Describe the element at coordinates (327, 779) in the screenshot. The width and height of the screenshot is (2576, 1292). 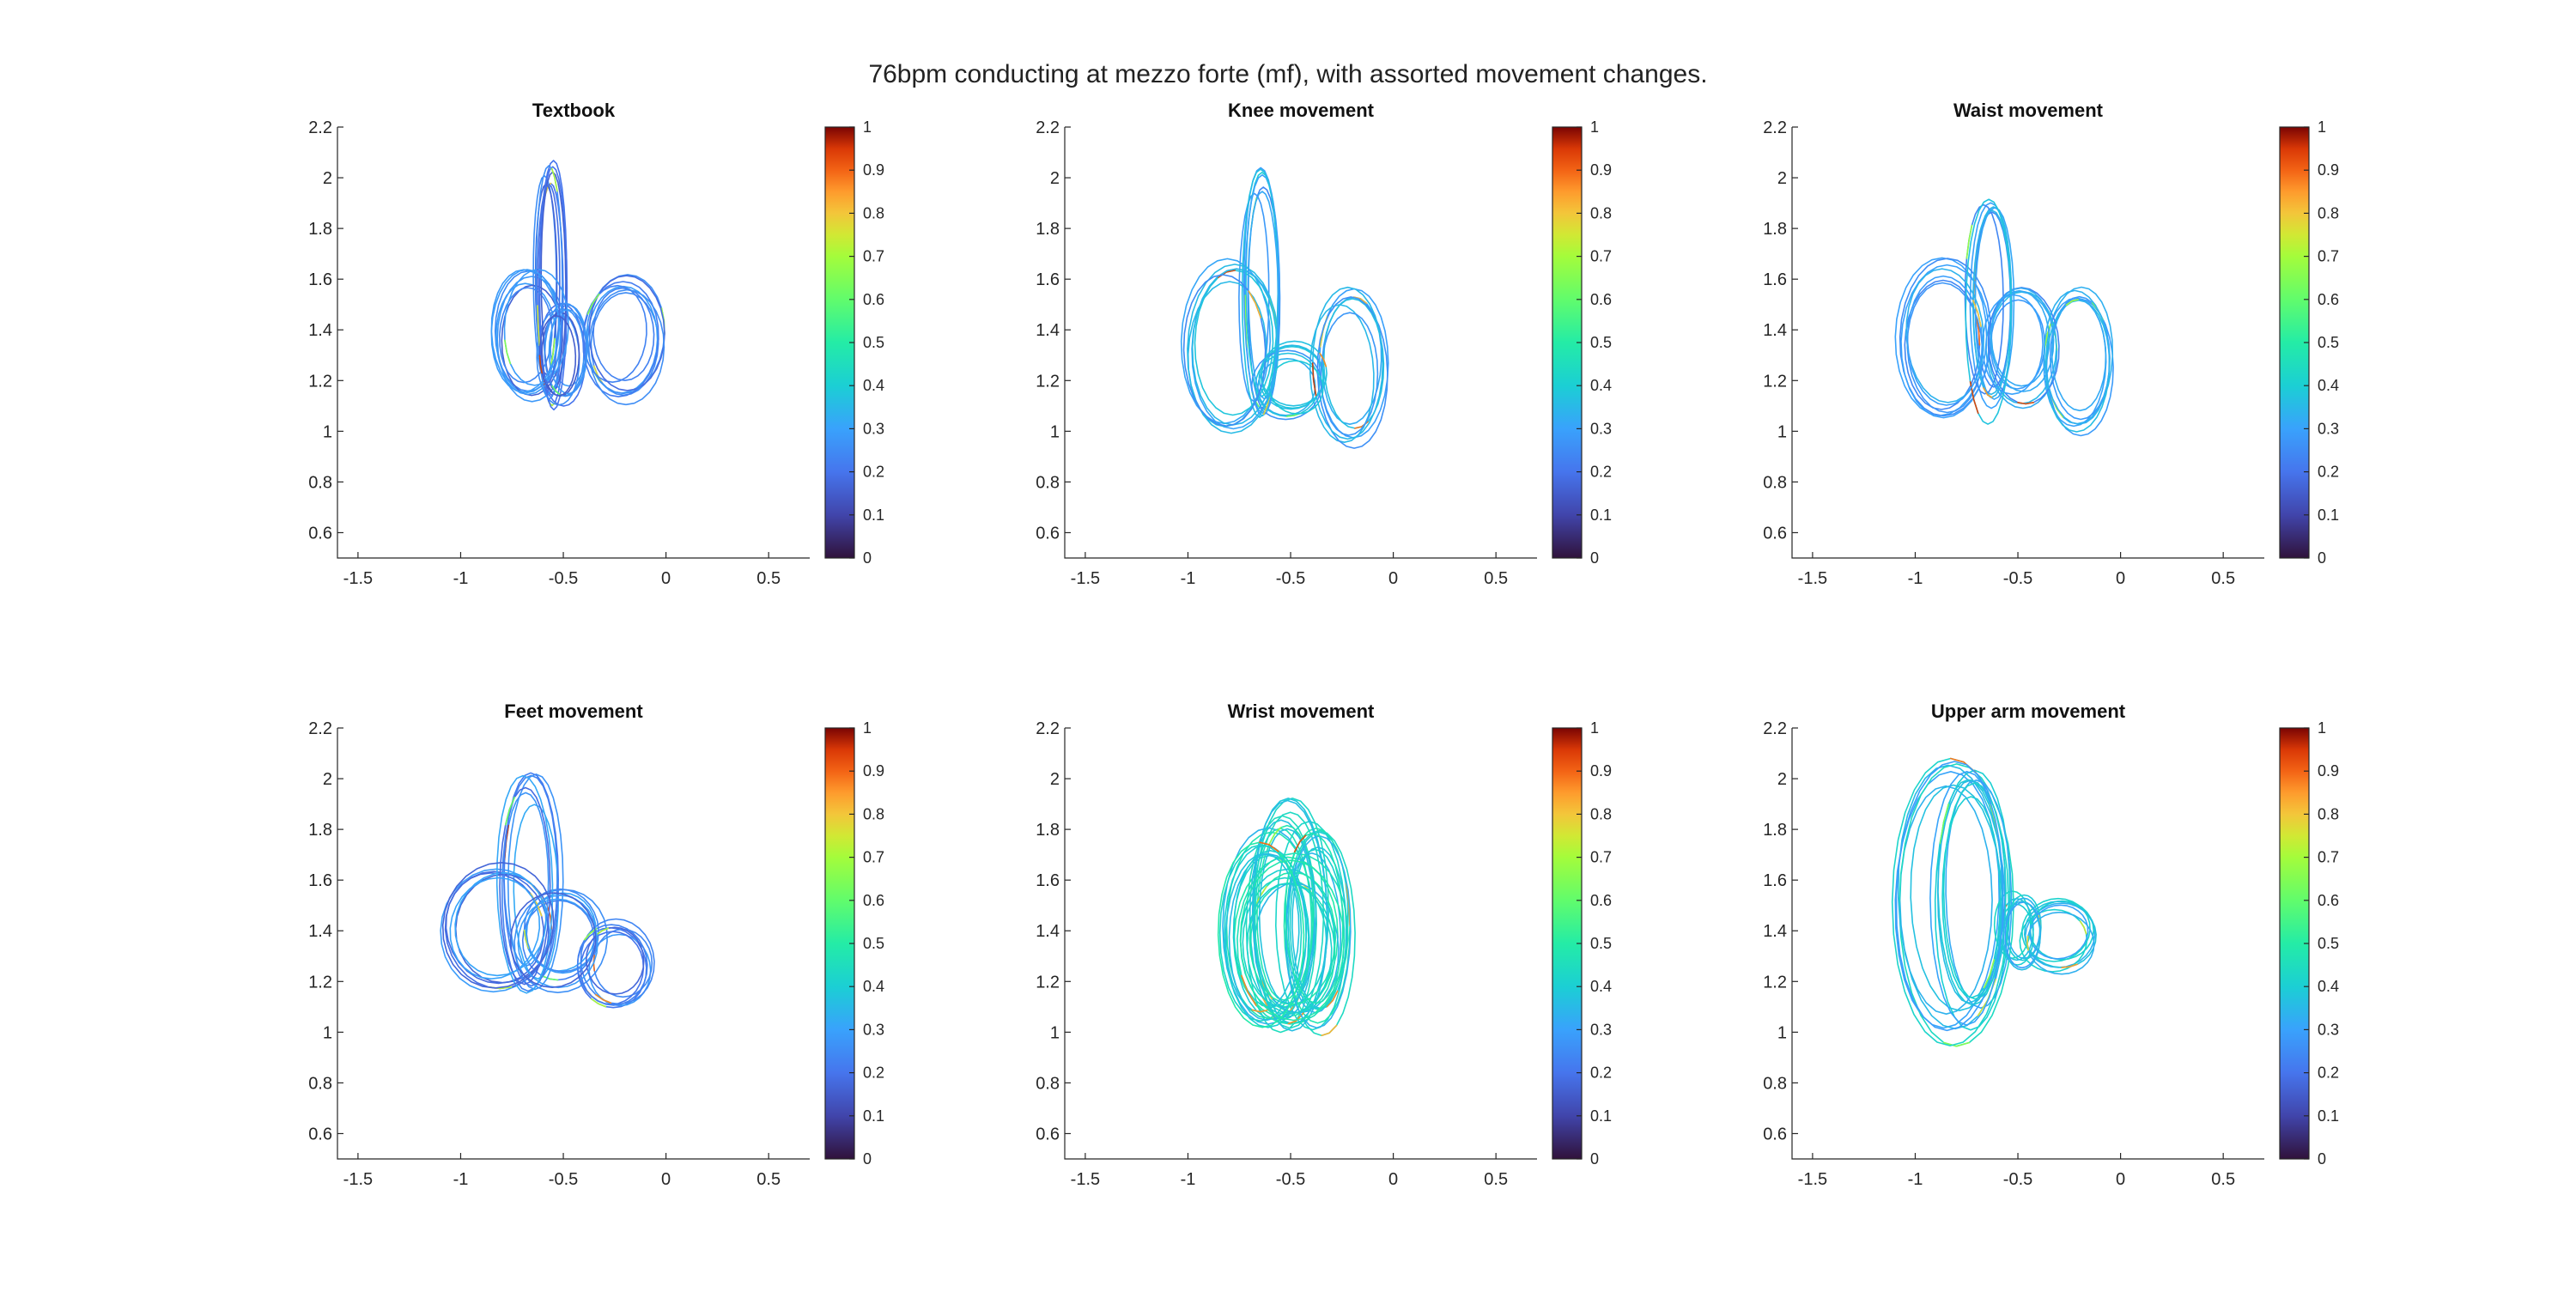
I see `y-tick-label: 2` at that location.